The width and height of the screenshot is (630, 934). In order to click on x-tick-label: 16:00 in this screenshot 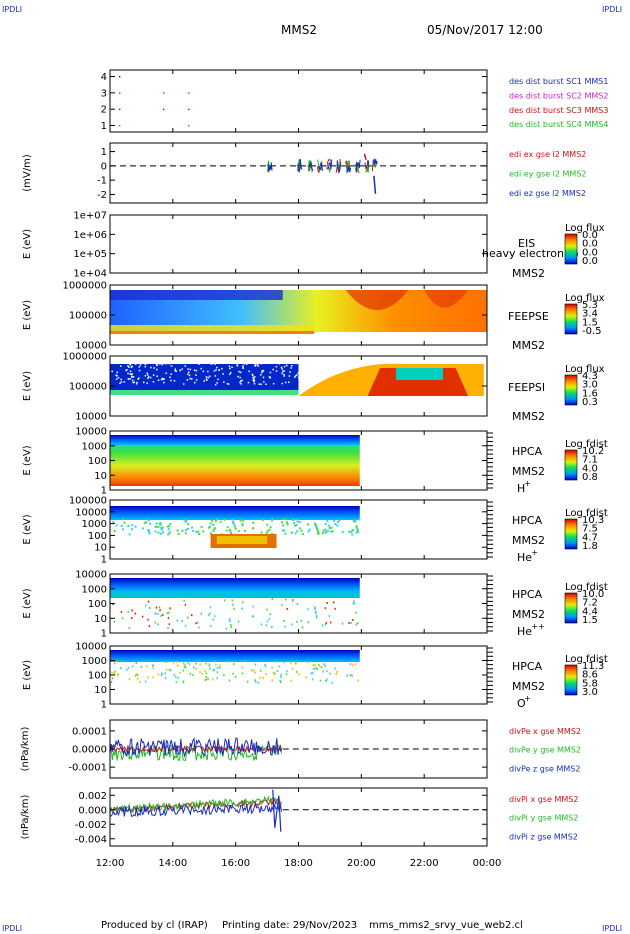, I will do `click(235, 863)`.